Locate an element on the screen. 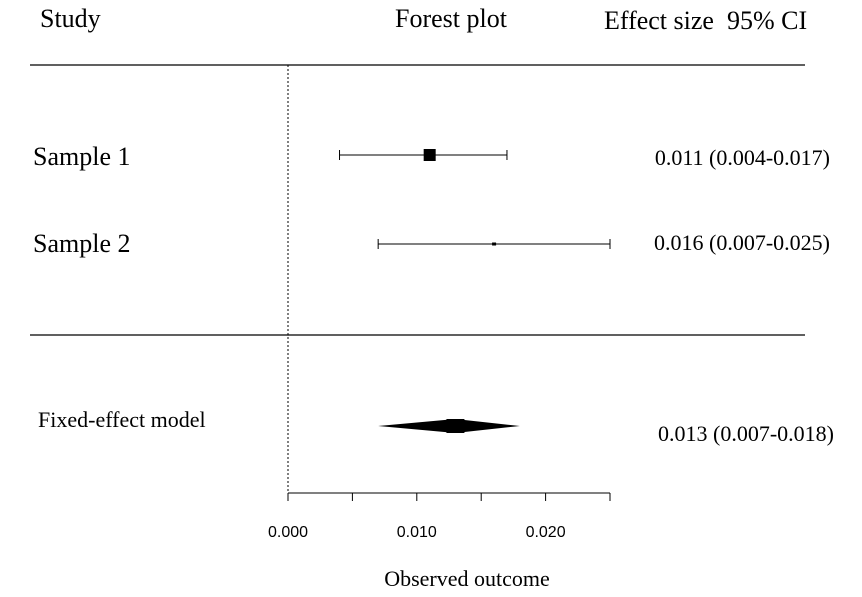 This screenshot has width=862, height=597. x-axis-tick-label: 0.010 is located at coordinates (417, 532).